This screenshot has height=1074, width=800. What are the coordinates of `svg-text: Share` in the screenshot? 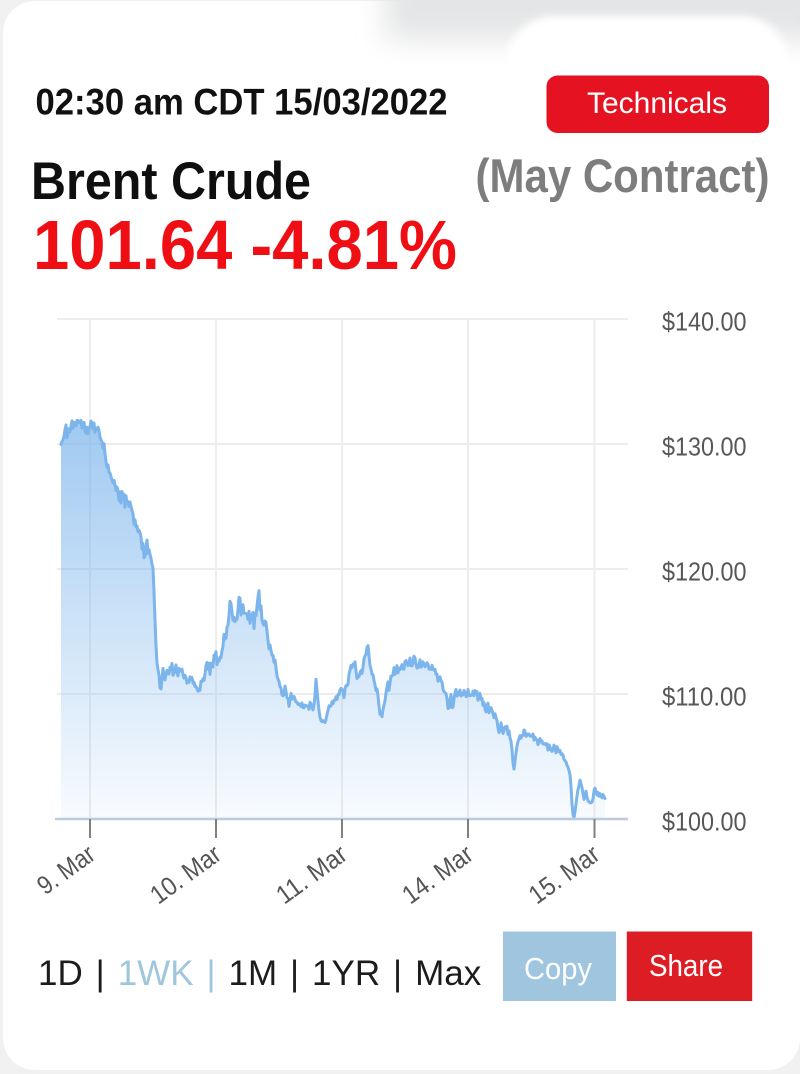 It's located at (686, 965).